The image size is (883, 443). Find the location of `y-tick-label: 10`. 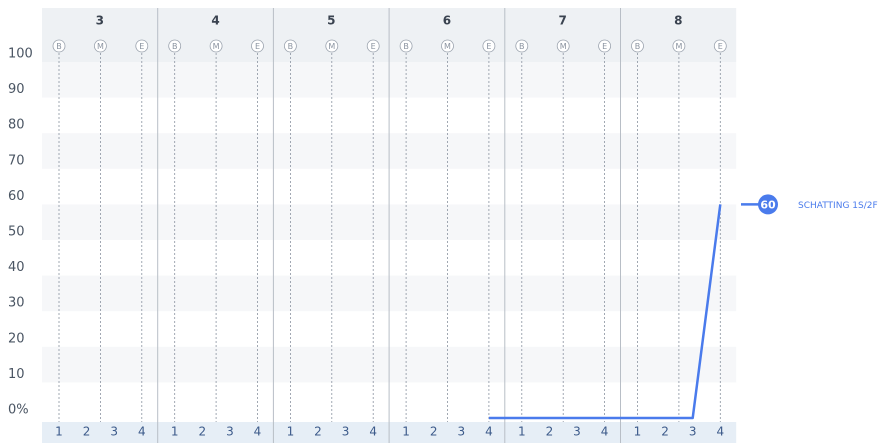

y-tick-label: 10 is located at coordinates (16, 374).